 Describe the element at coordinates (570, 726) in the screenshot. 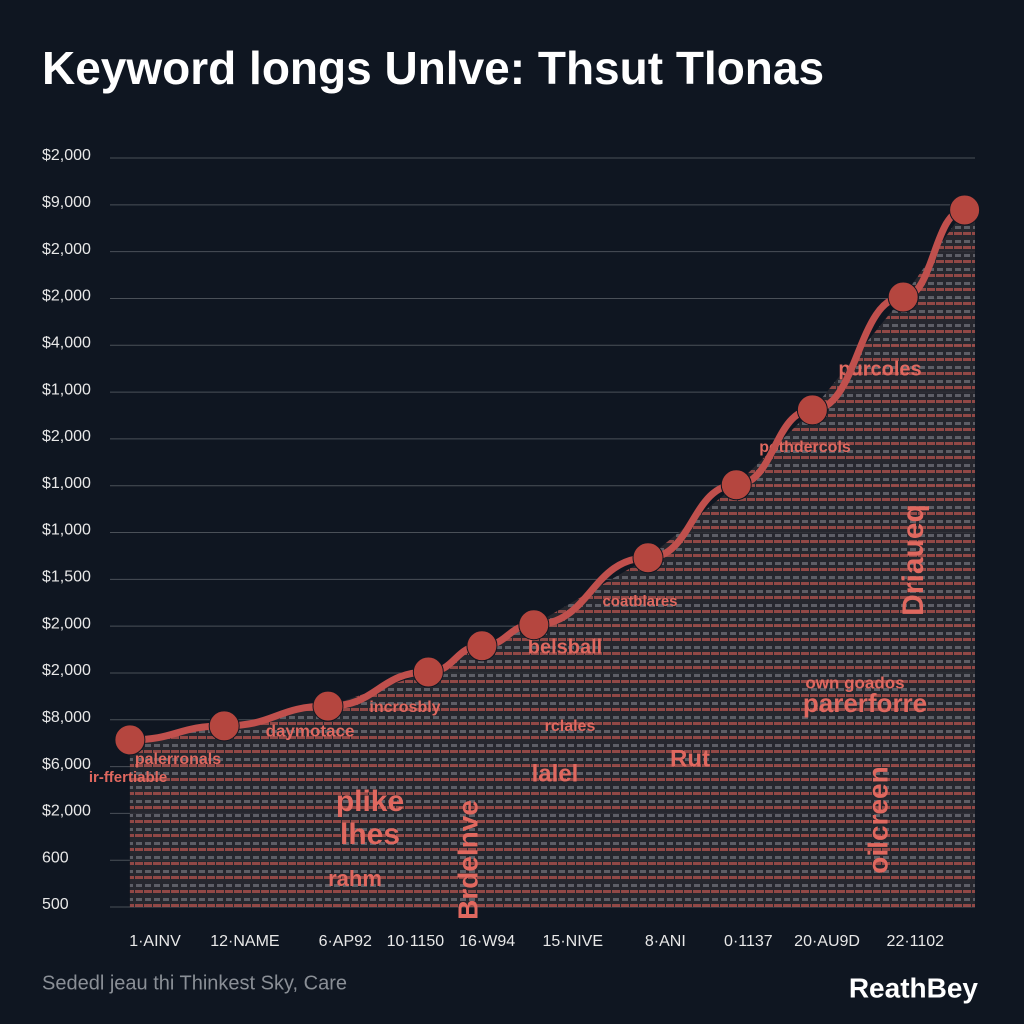

I see `annotation: rclales` at that location.